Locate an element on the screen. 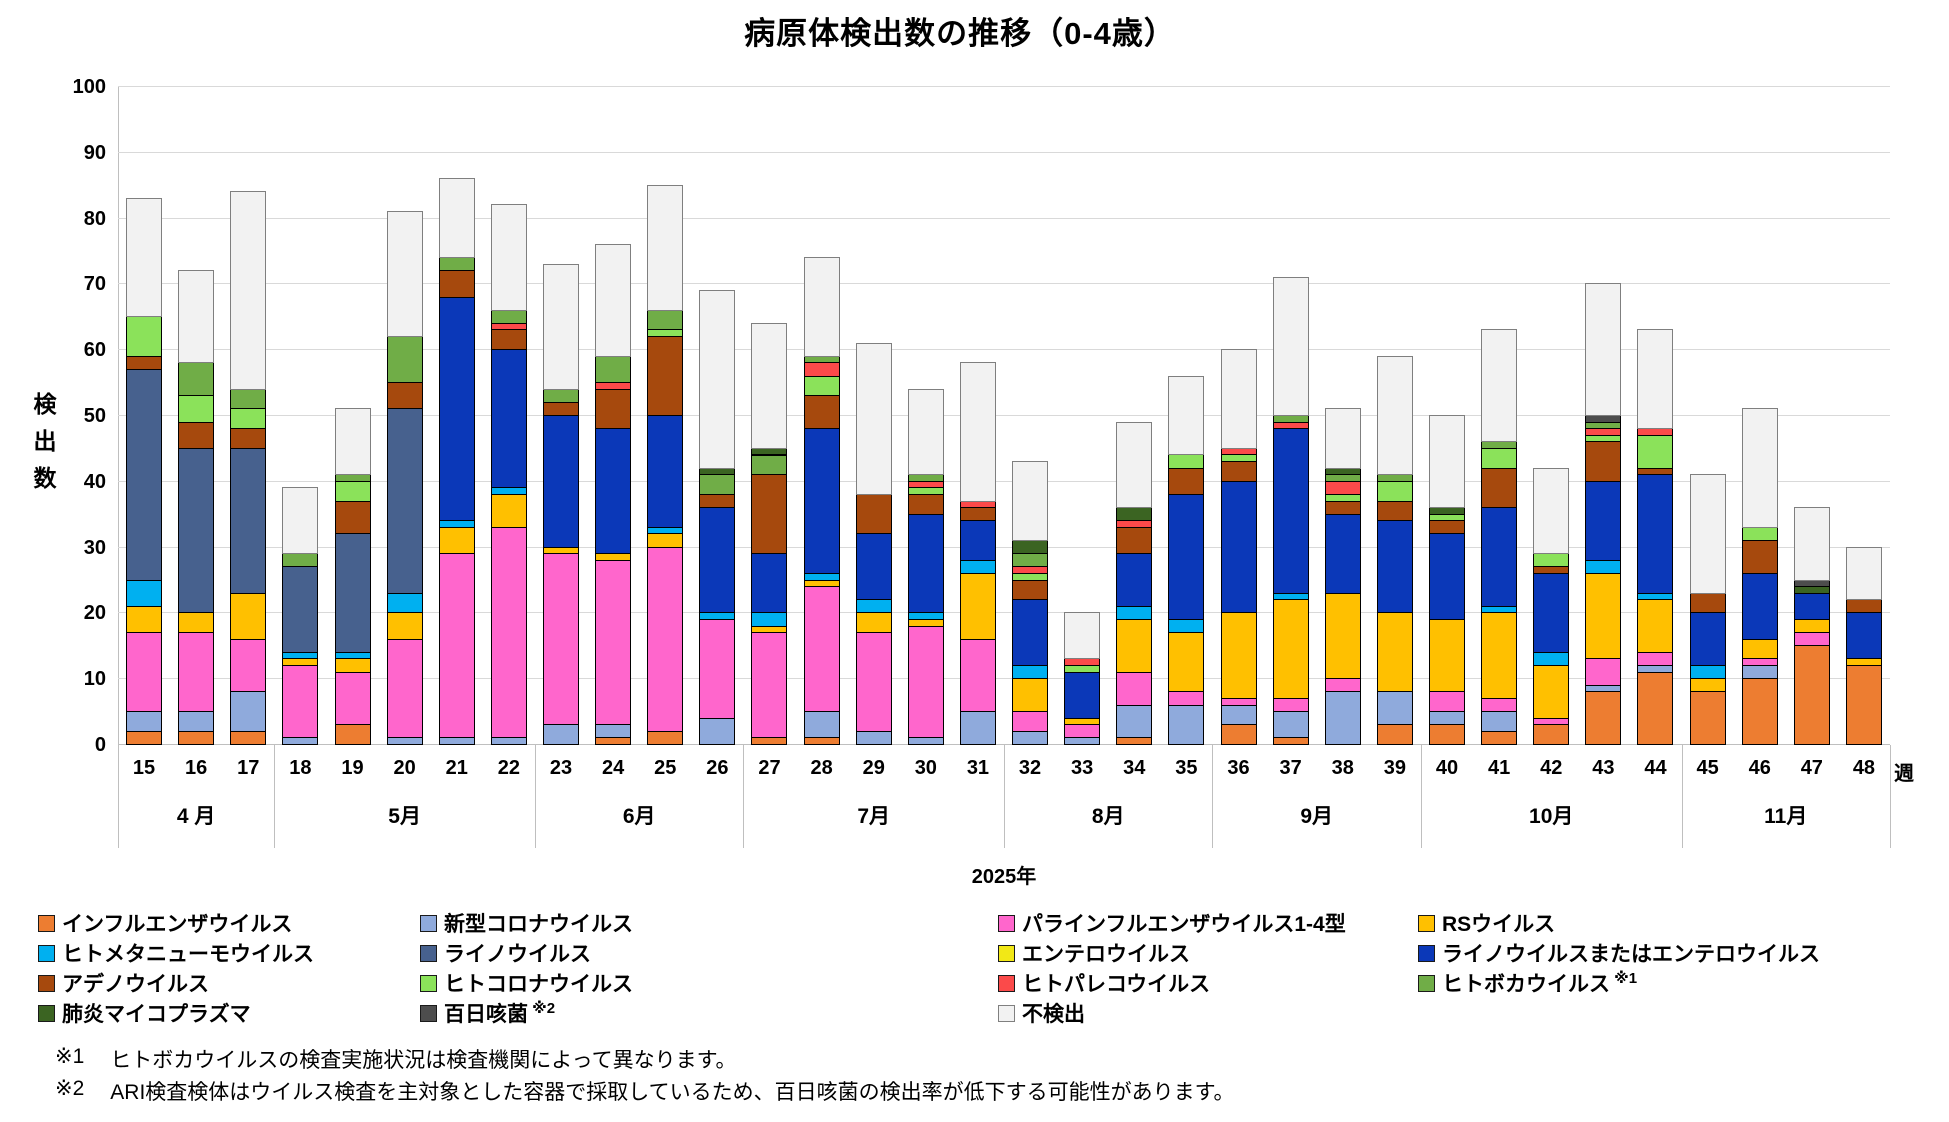 The image size is (1949, 1122). y-axis-label-20: 20 is located at coordinates (94, 613).